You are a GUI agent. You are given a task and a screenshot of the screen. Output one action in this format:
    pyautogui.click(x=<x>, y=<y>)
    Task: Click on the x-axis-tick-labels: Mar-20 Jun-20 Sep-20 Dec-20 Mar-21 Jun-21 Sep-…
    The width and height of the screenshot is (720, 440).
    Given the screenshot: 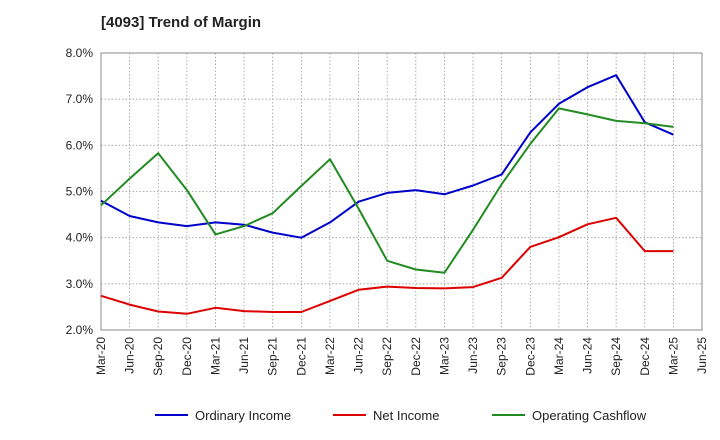 What is the action you would take?
    pyautogui.click(x=401, y=356)
    